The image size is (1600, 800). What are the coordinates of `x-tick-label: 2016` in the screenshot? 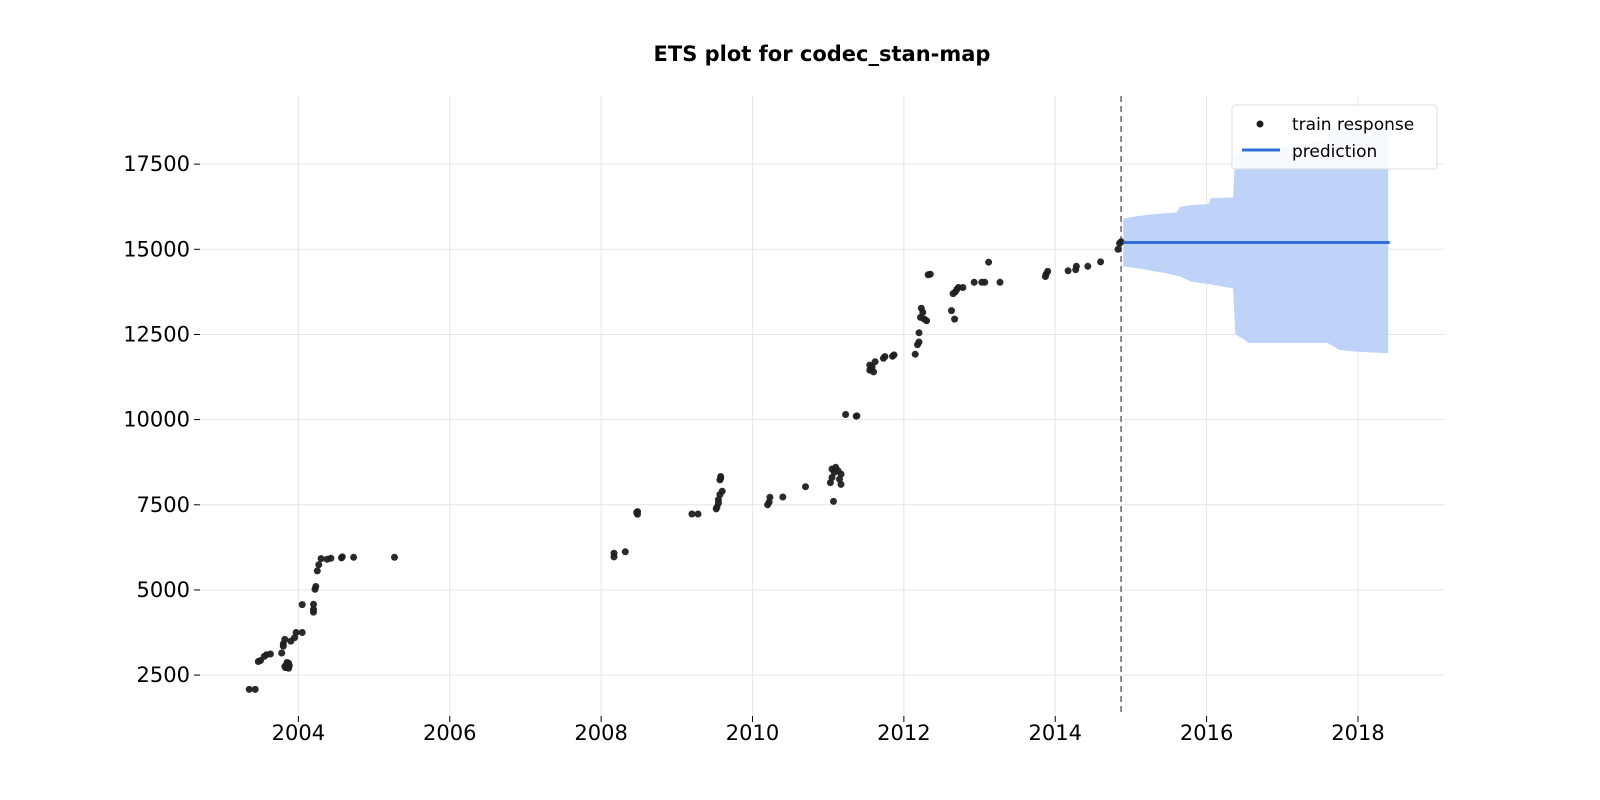 It's located at (1206, 733).